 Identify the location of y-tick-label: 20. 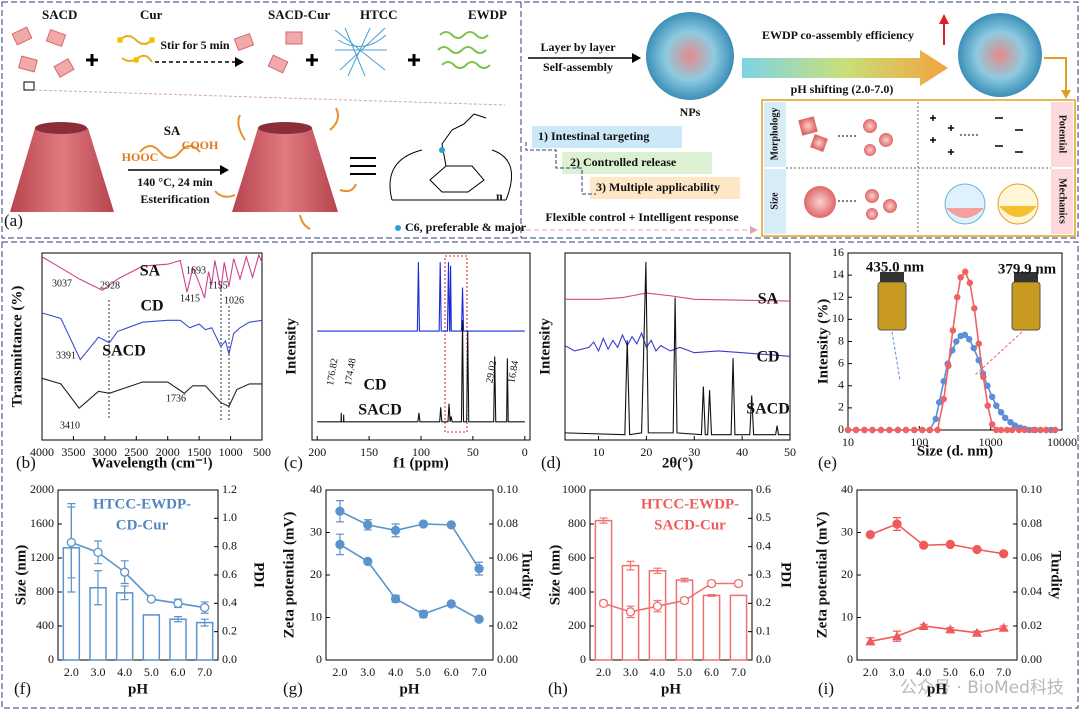
(316, 574).